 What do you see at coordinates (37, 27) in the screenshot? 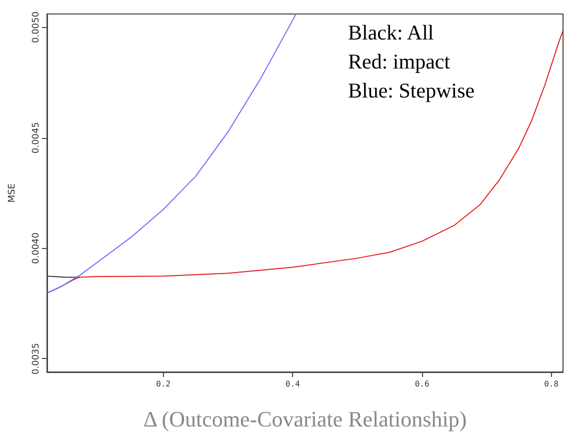
I see `y-tick-label: 0.0050` at bounding box center [37, 27].